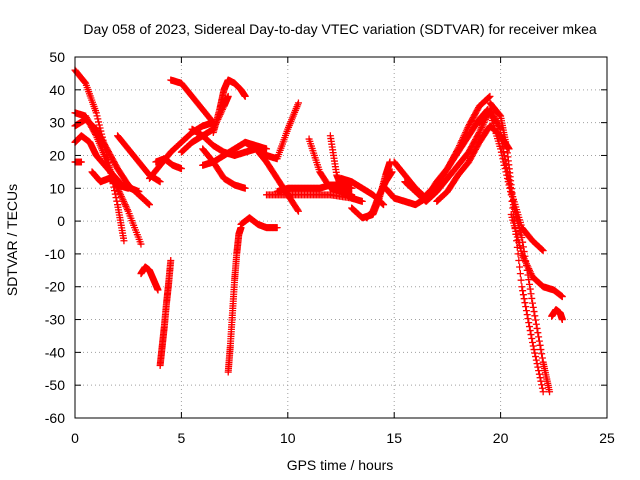  I want to click on y-tick-label: 0, so click(61, 221).